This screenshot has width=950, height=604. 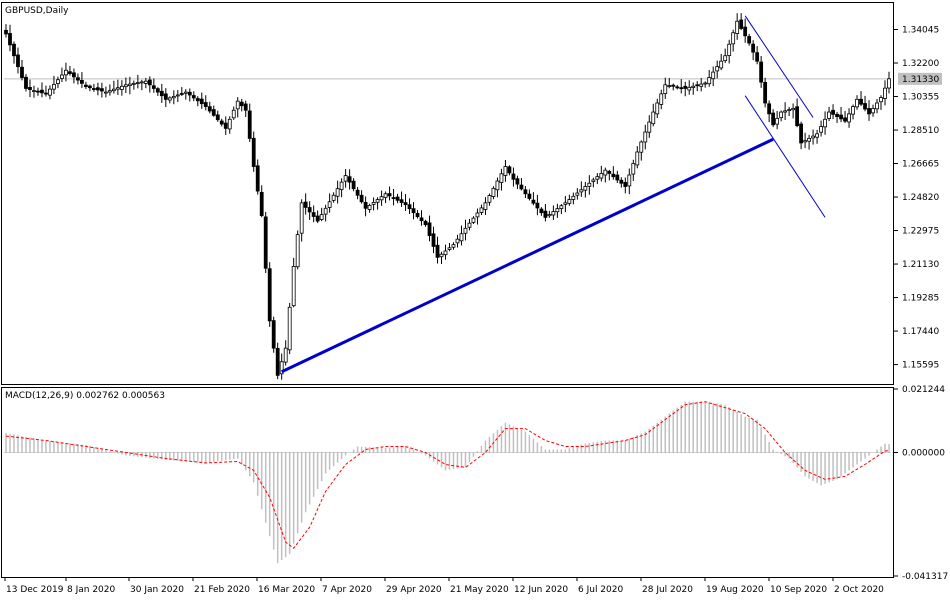 I want to click on x-tick-label: 30 Jan 2020, so click(x=157, y=590).